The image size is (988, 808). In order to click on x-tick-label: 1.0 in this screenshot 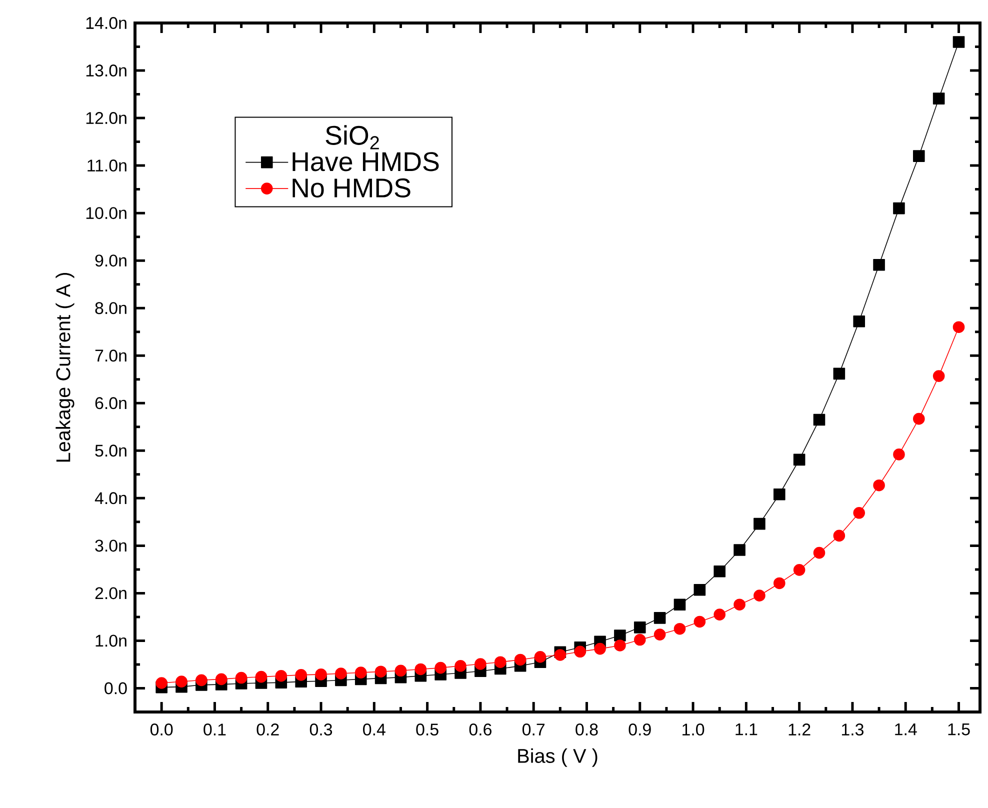, I will do `click(693, 730)`.